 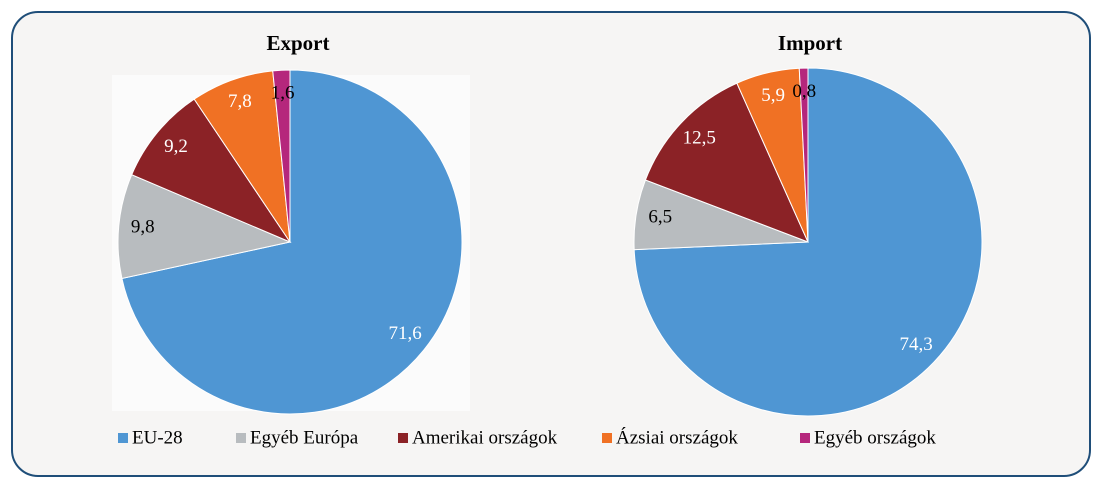 What do you see at coordinates (485, 437) in the screenshot?
I see `legend-label: Amerikai országok` at bounding box center [485, 437].